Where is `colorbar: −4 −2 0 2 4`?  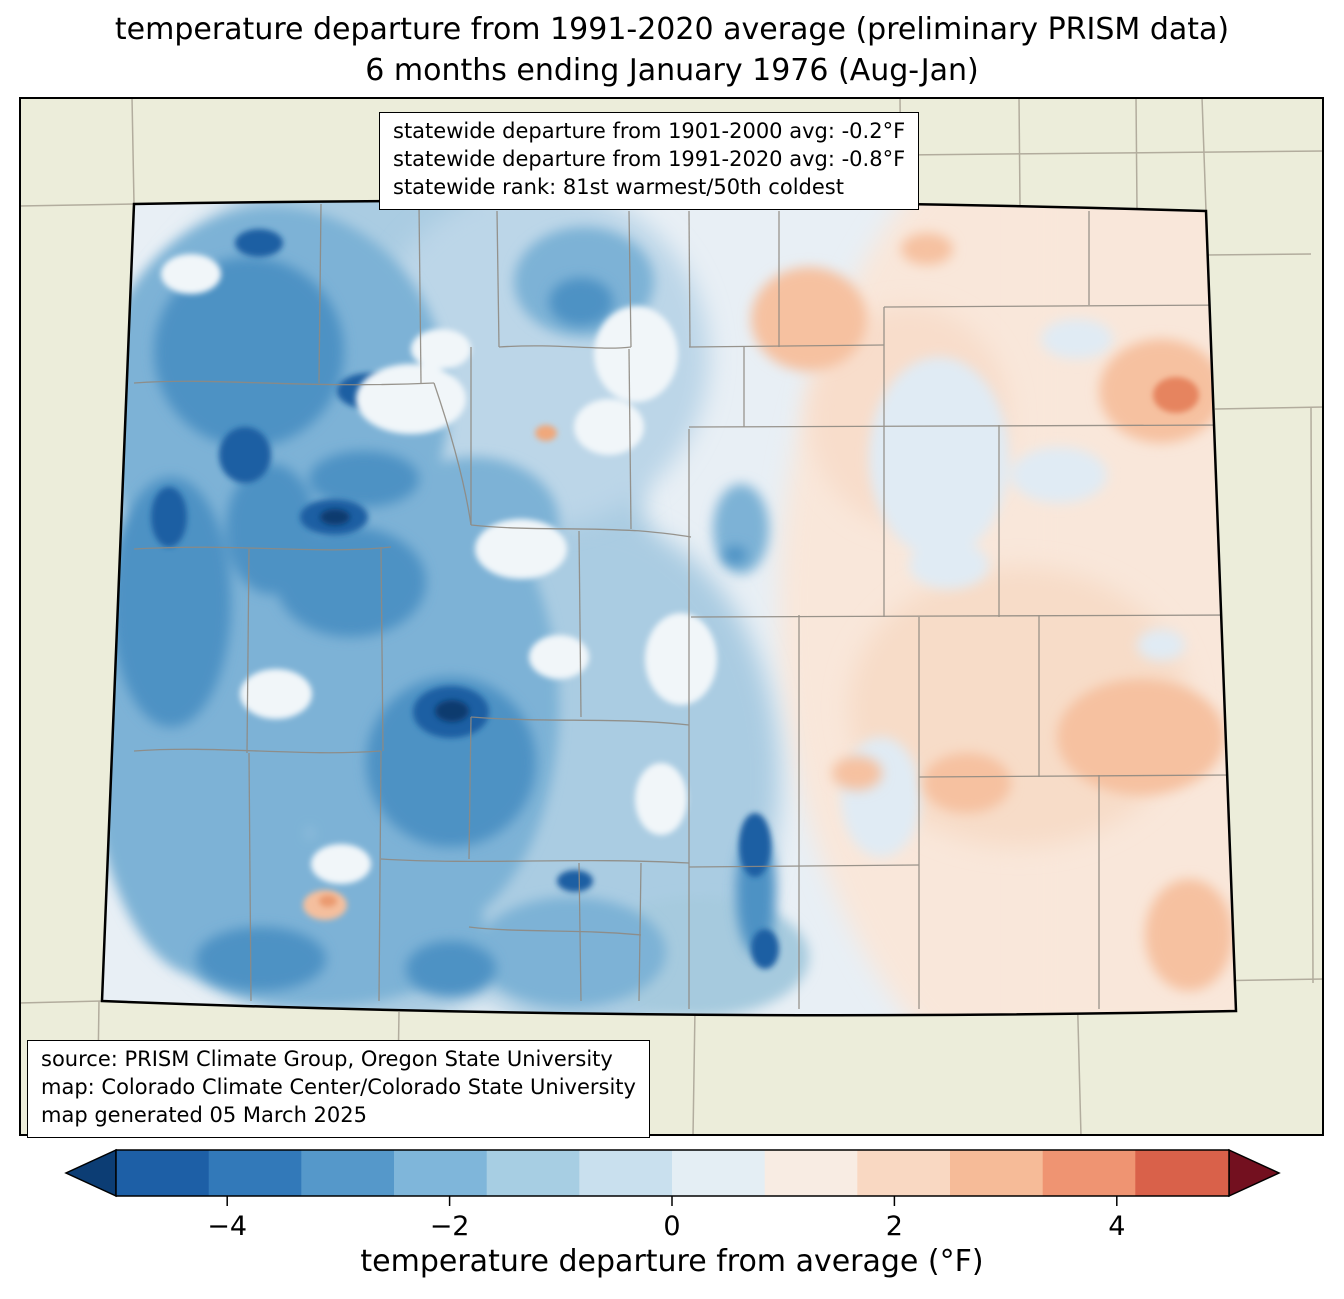 colorbar: −4 −2 0 2 4 is located at coordinates (672, 1195).